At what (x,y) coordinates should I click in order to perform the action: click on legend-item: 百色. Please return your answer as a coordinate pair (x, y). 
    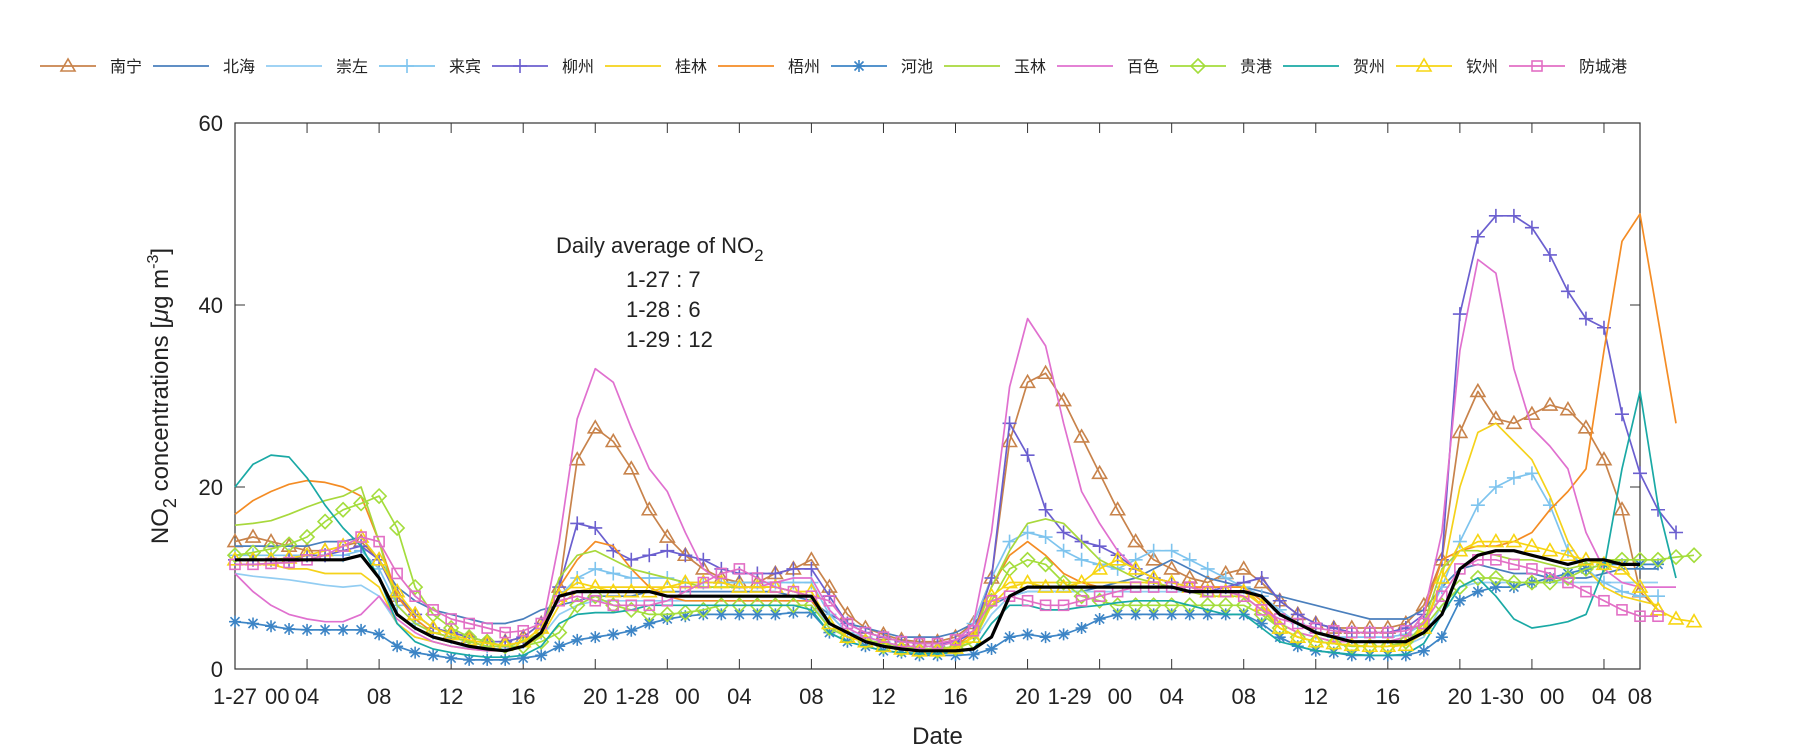
    Looking at the image, I should click on (1108, 67).